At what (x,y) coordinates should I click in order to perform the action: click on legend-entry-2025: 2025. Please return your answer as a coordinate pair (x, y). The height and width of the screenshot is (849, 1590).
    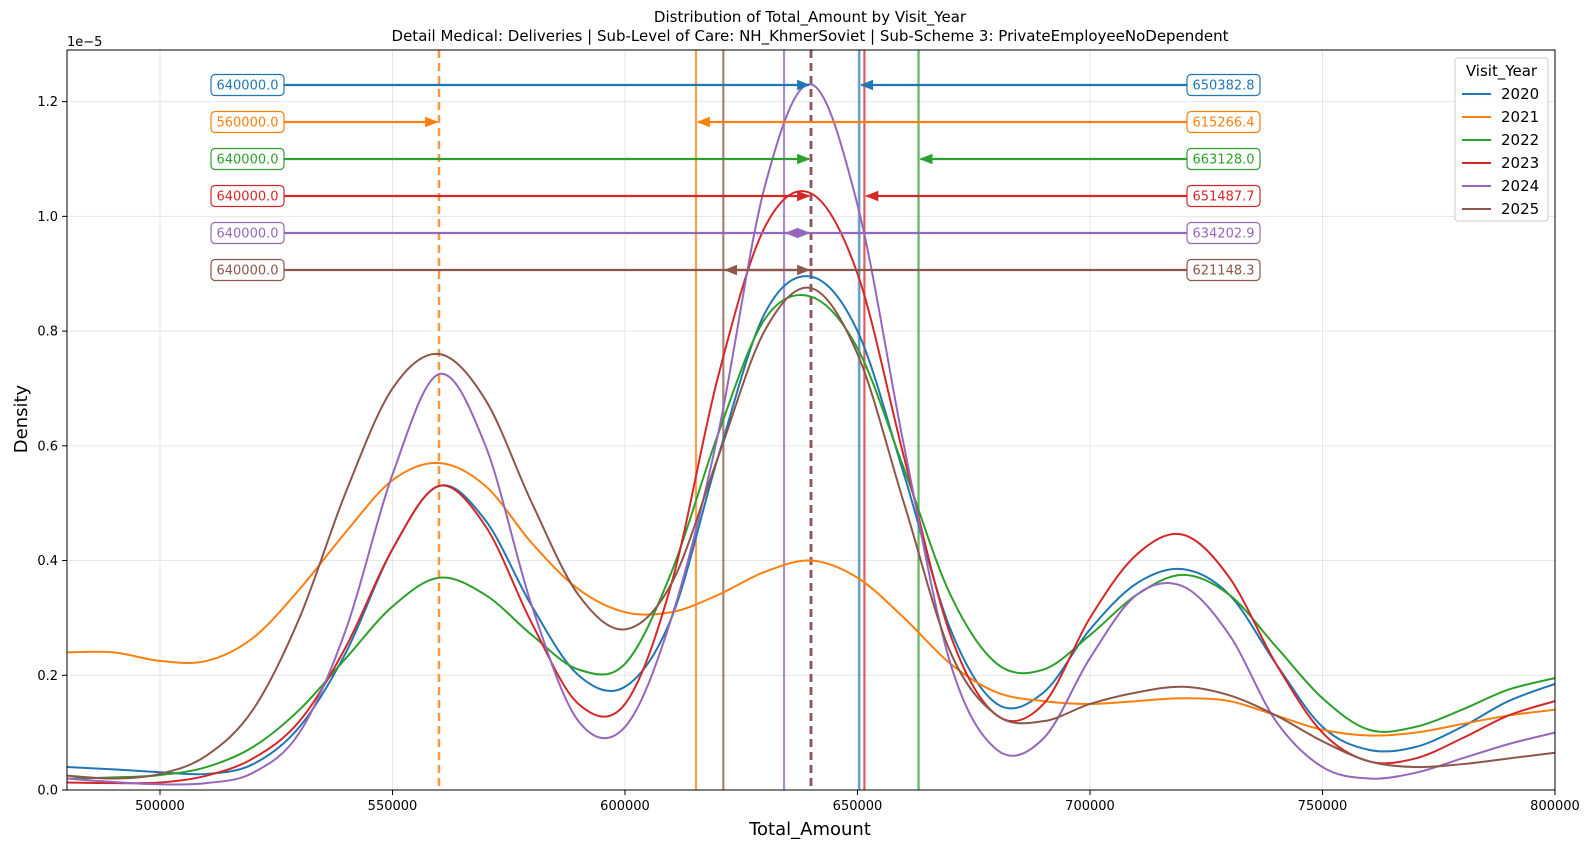
    Looking at the image, I should click on (1520, 209).